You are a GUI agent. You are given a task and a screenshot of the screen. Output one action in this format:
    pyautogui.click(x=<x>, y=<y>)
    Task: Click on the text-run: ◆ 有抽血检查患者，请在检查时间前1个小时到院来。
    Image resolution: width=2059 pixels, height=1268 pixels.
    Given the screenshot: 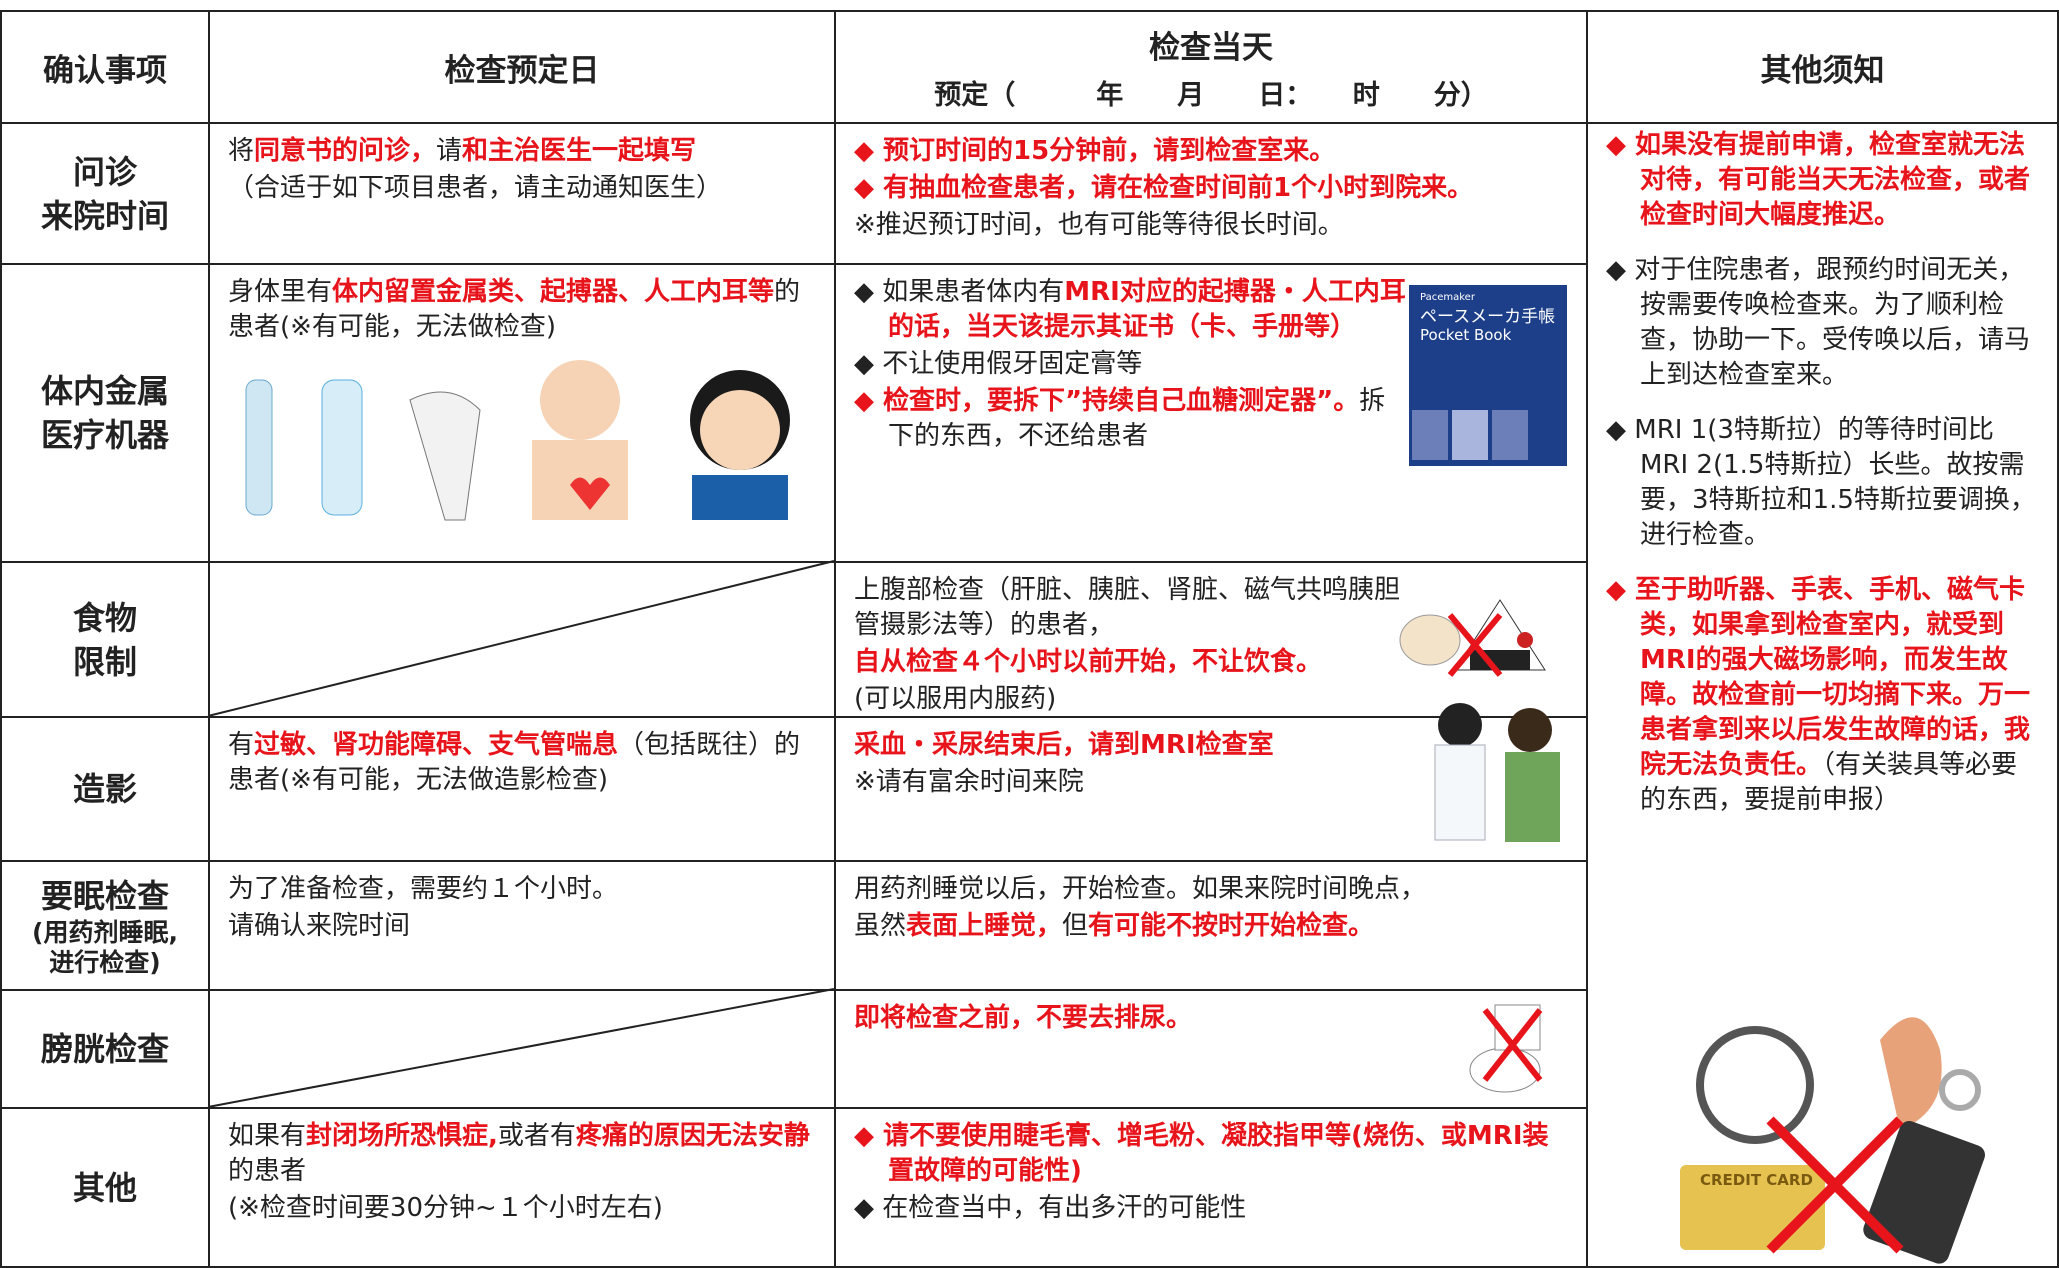 What is the action you would take?
    pyautogui.click(x=1164, y=188)
    